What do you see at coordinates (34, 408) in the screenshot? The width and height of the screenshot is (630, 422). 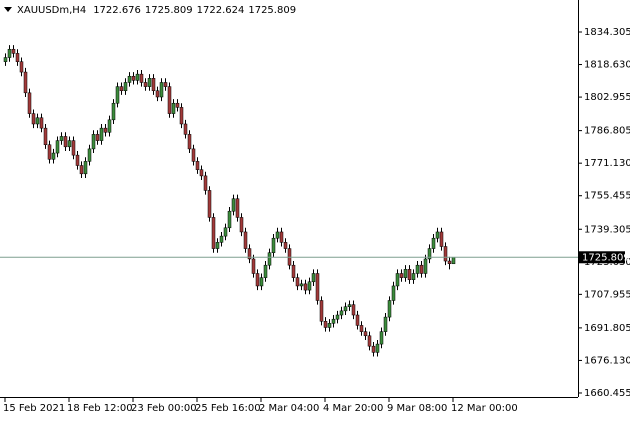 I see `x-tick-label: 15 Feb 2021` at bounding box center [34, 408].